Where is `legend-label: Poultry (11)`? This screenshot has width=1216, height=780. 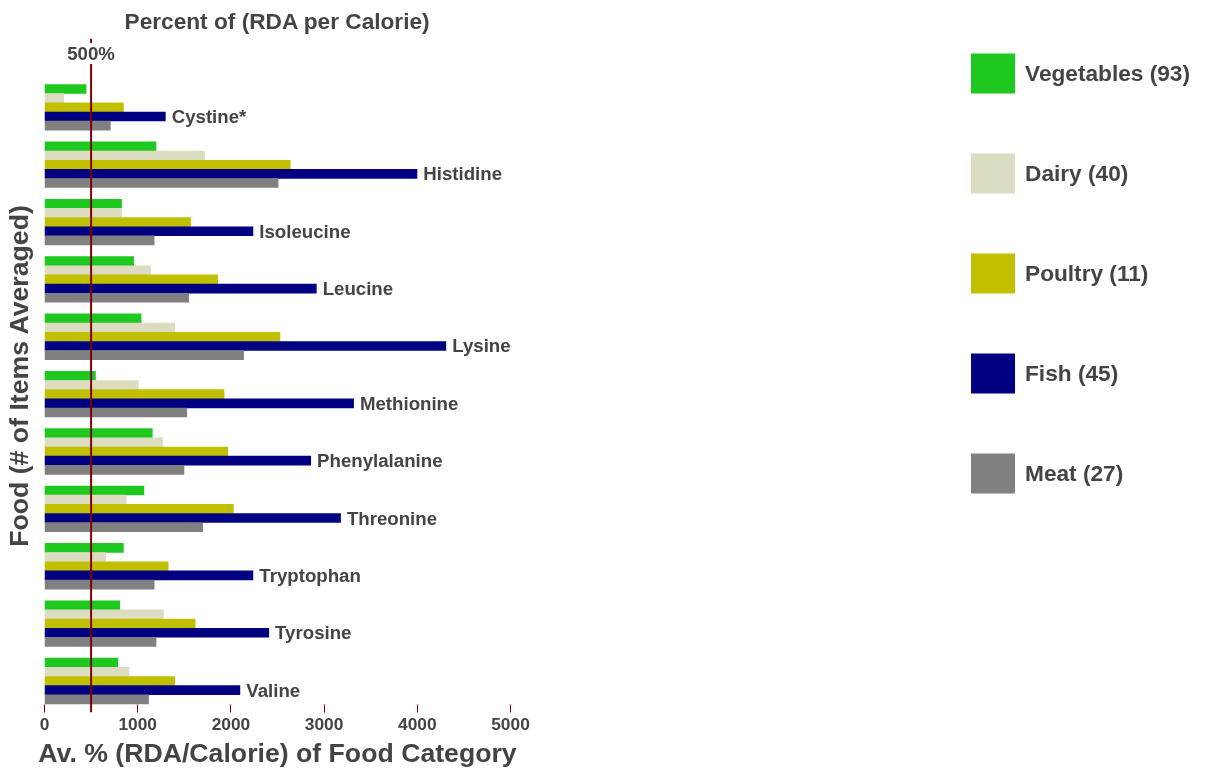
legend-label: Poultry (11) is located at coordinates (1087, 273).